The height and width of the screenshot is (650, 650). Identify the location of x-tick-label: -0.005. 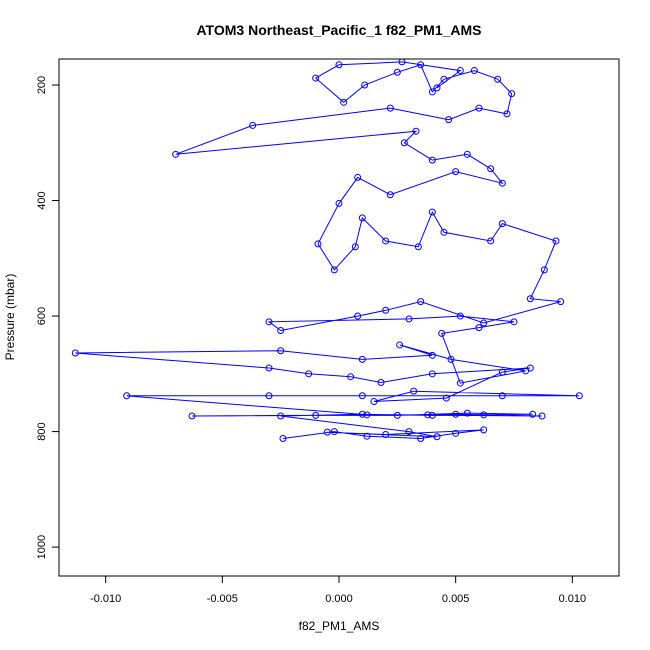
(222, 599).